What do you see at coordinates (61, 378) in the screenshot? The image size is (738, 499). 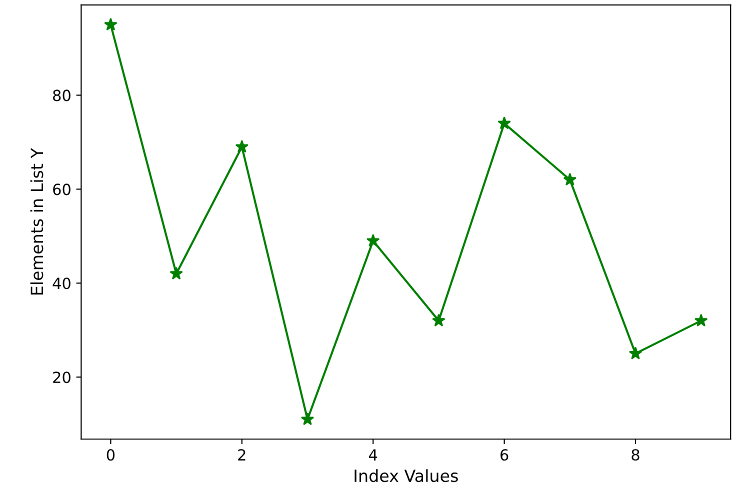 I see `y-tick-label: 20` at bounding box center [61, 378].